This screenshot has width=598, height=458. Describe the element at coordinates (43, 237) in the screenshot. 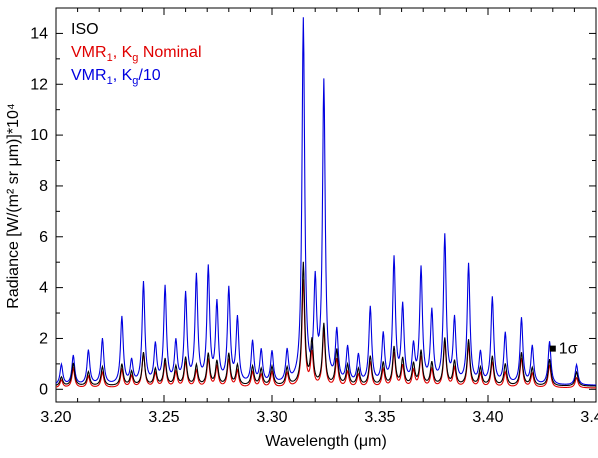

I see `y-tick-label: 6` at that location.